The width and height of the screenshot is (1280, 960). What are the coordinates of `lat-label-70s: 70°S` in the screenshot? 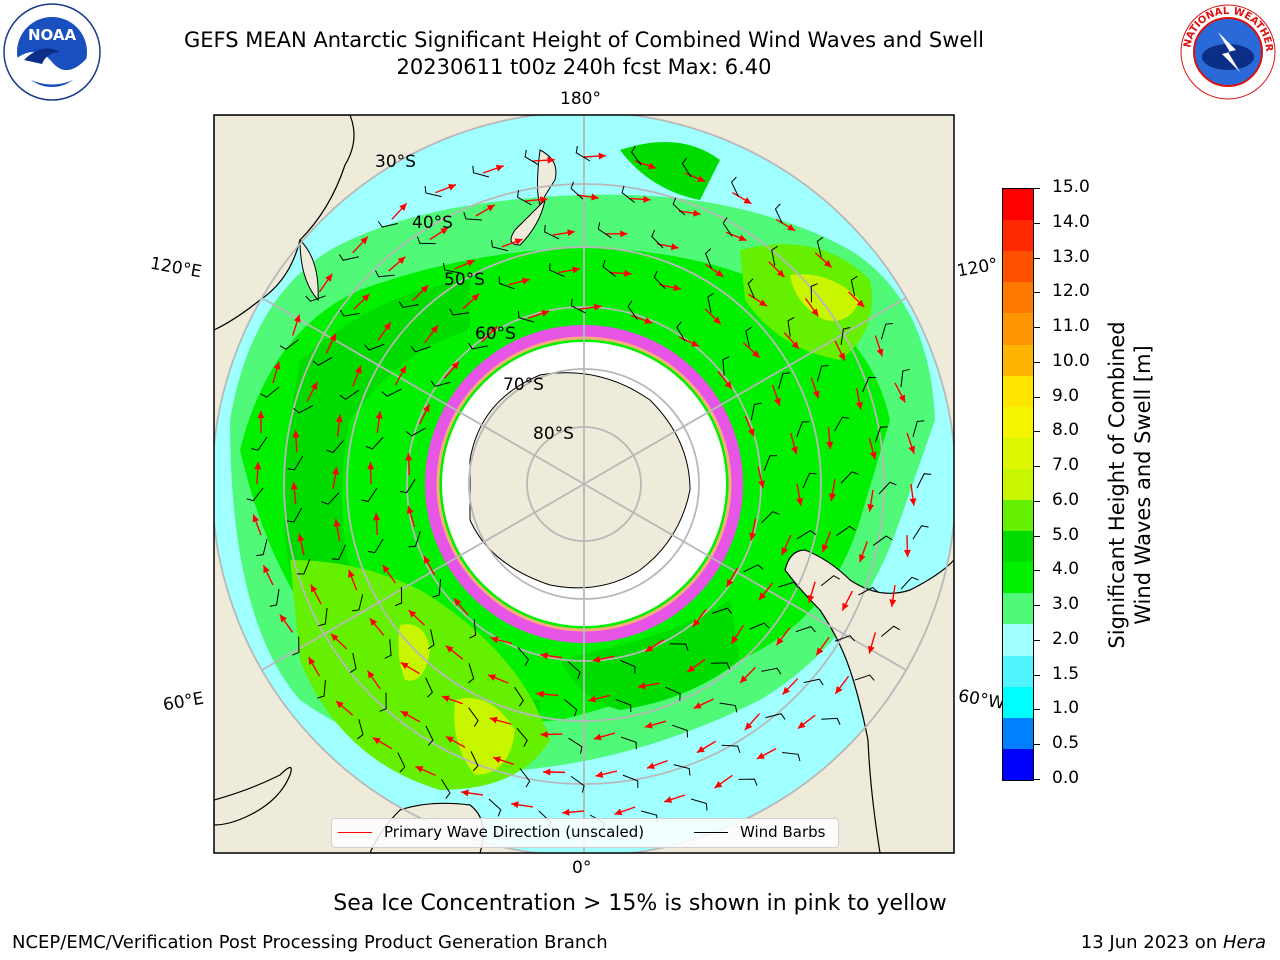 It's located at (523, 385).